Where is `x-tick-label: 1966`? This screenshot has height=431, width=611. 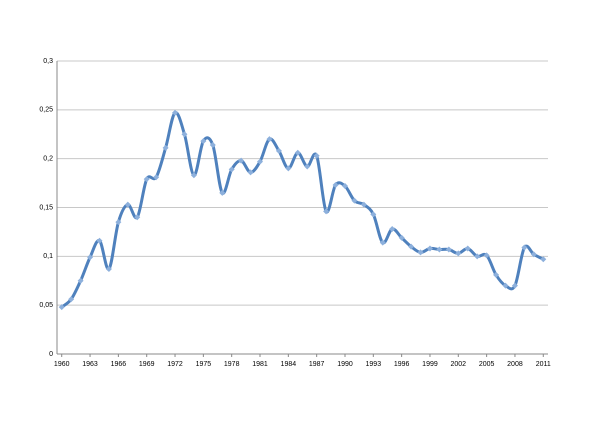 x-tick-label: 1966 is located at coordinates (119, 364).